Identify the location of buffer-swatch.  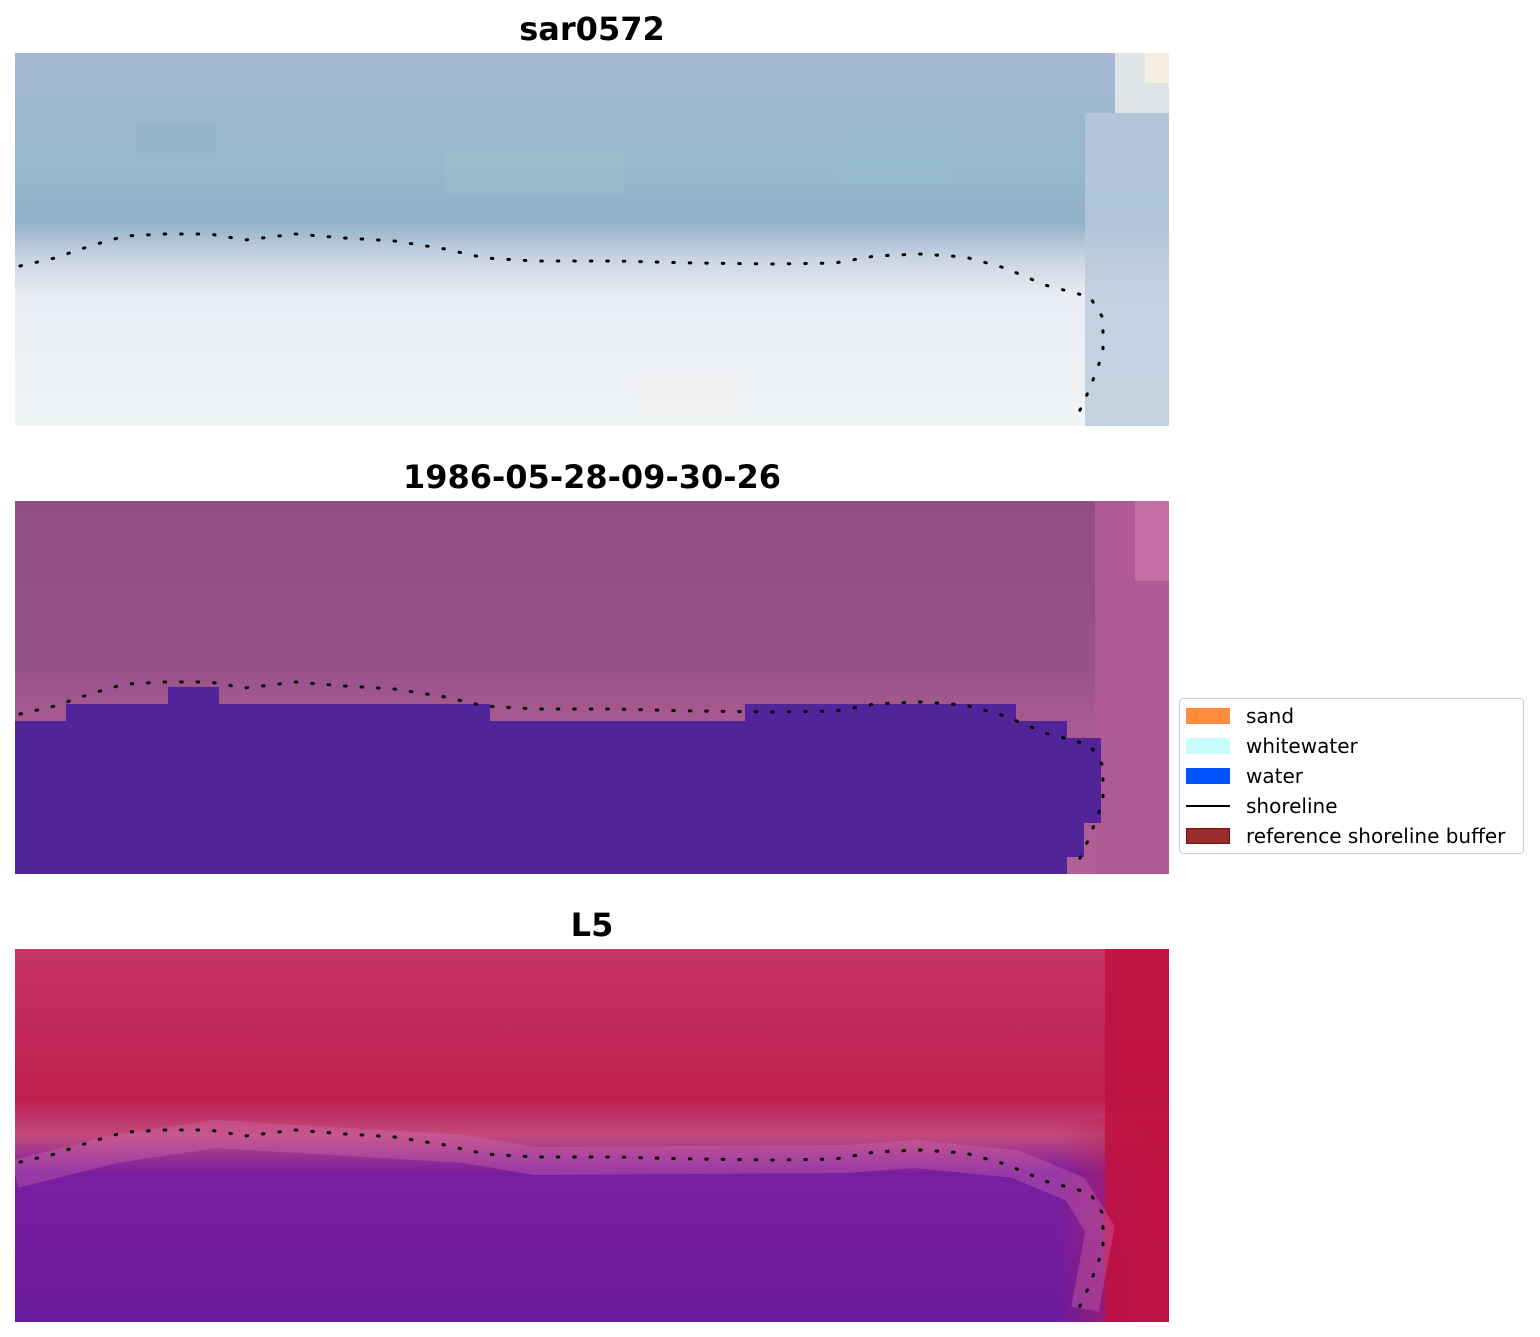
(1208, 836).